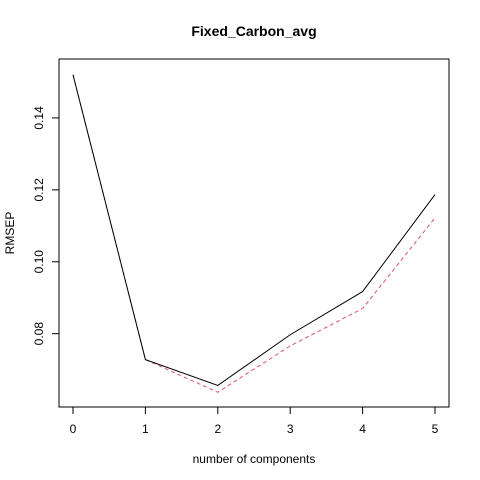  Describe the element at coordinates (39, 262) in the screenshot. I see `y-tick-label: 0.10` at that location.